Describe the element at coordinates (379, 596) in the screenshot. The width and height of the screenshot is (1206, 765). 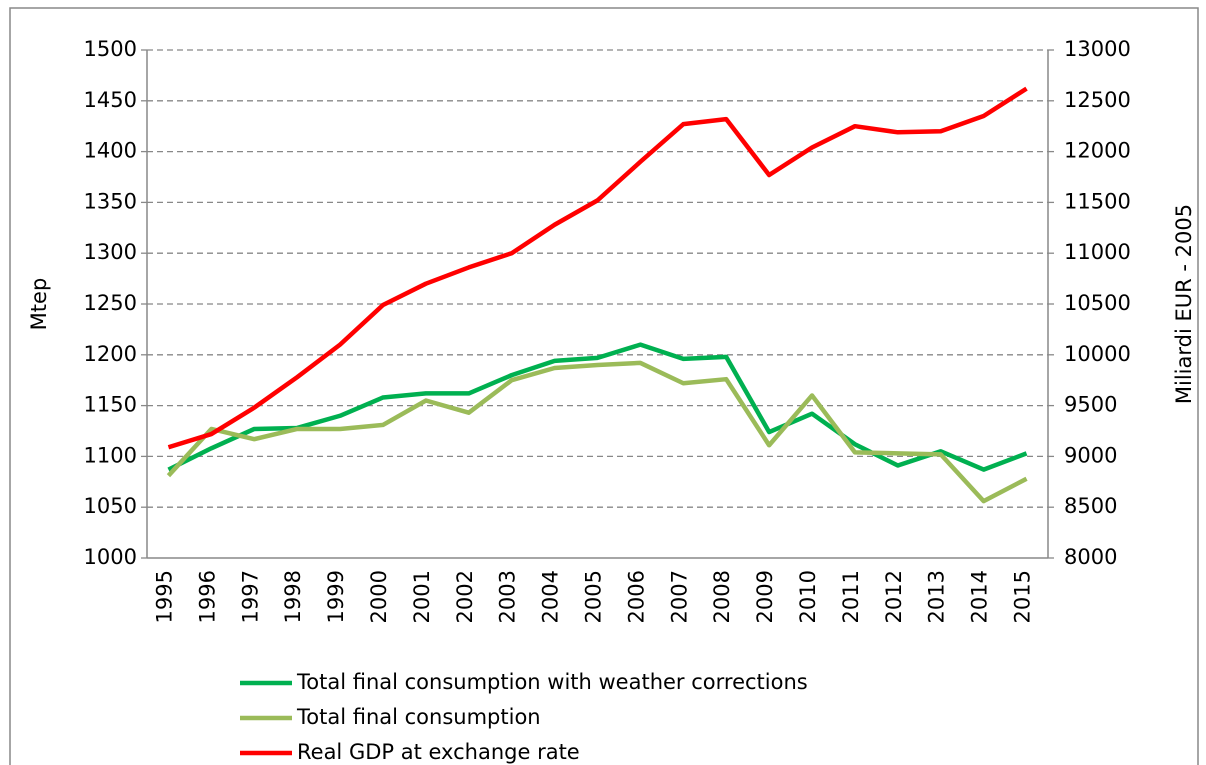
I see `x-tick-label: 2000` at that location.